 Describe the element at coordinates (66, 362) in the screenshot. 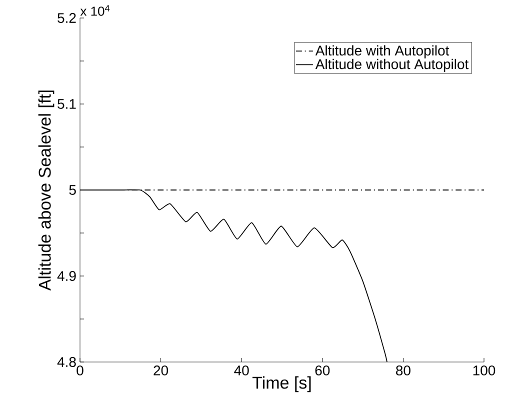

I see `y-tick-label: 4.8` at that location.